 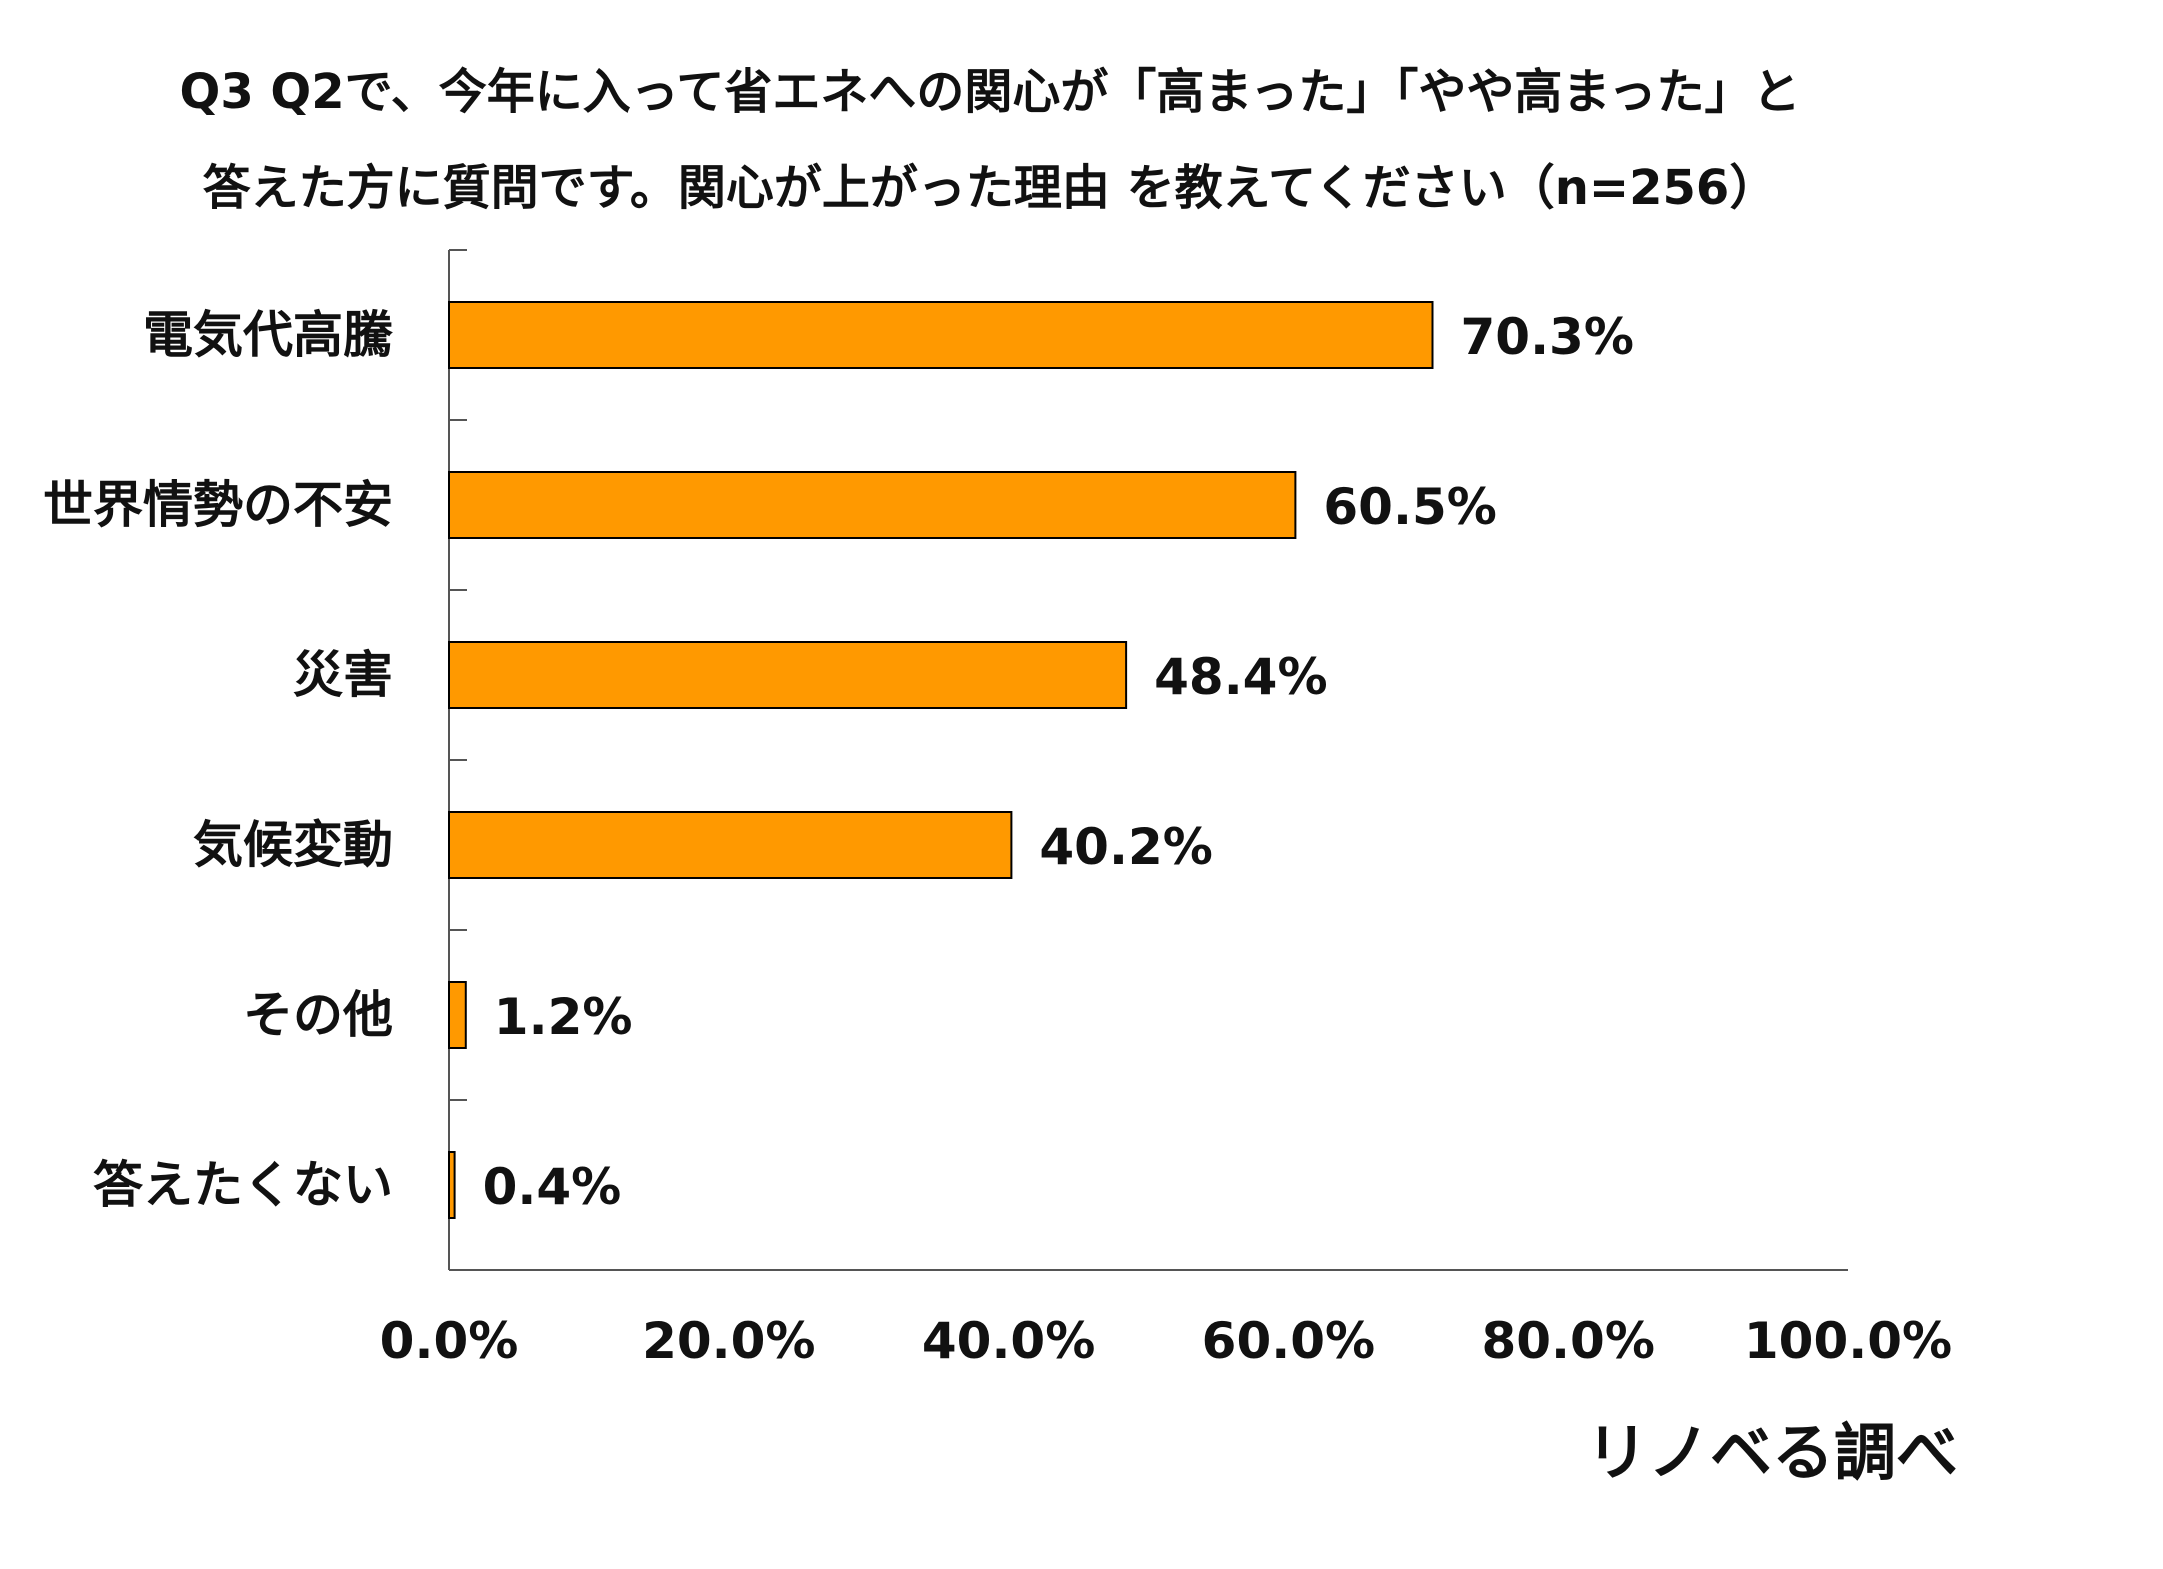 I want to click on value-label: 0.4%, so click(x=552, y=1187).